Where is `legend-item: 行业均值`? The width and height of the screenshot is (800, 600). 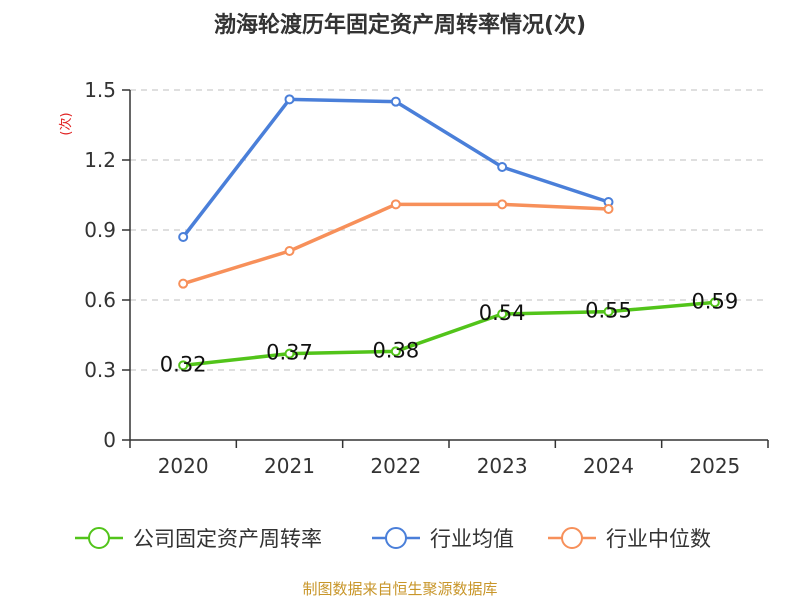
legend-item: 行业均值 is located at coordinates (443, 539).